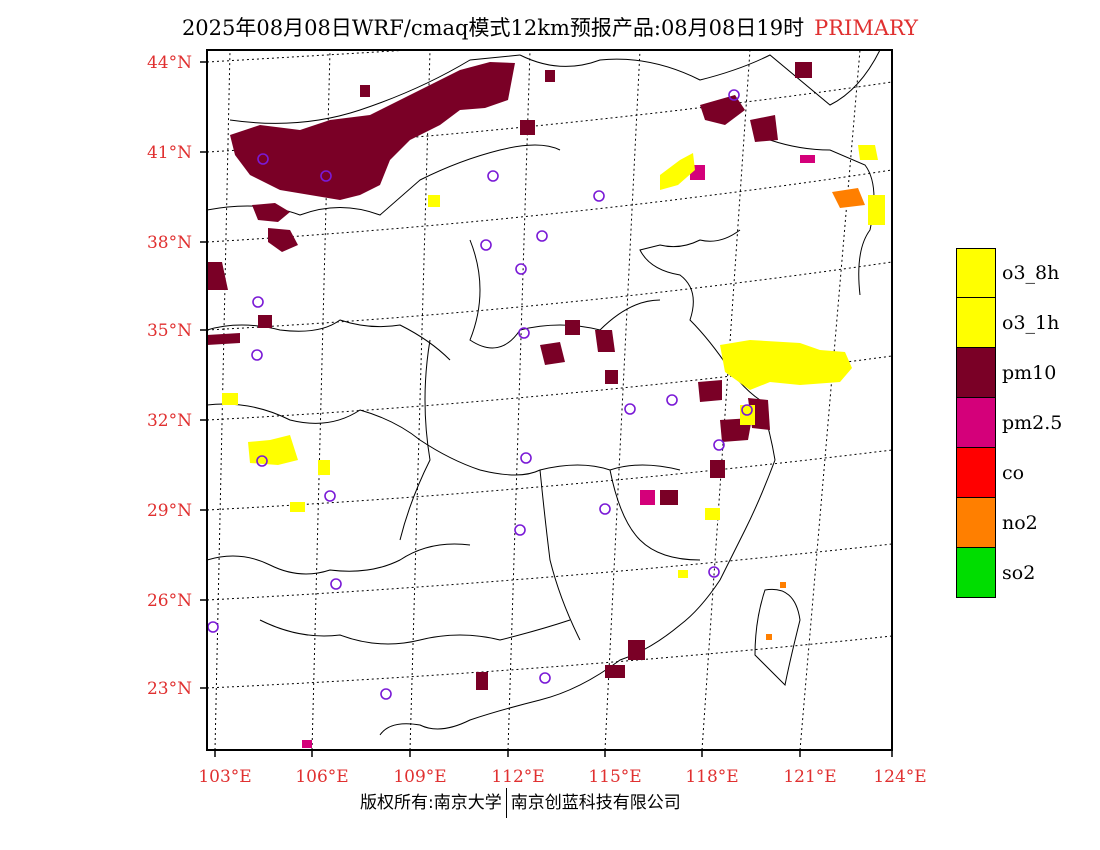  I want to click on legend-label: pm2.5, so click(1032, 423).